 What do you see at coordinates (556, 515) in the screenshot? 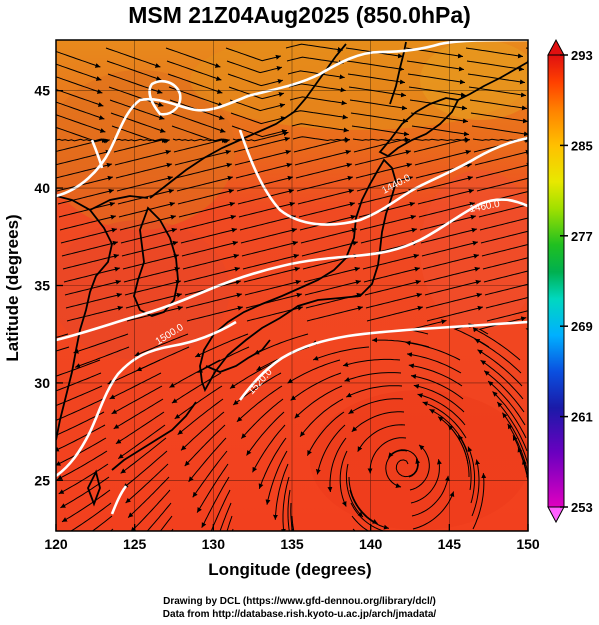
I see `colorbar-min-arrow` at bounding box center [556, 515].